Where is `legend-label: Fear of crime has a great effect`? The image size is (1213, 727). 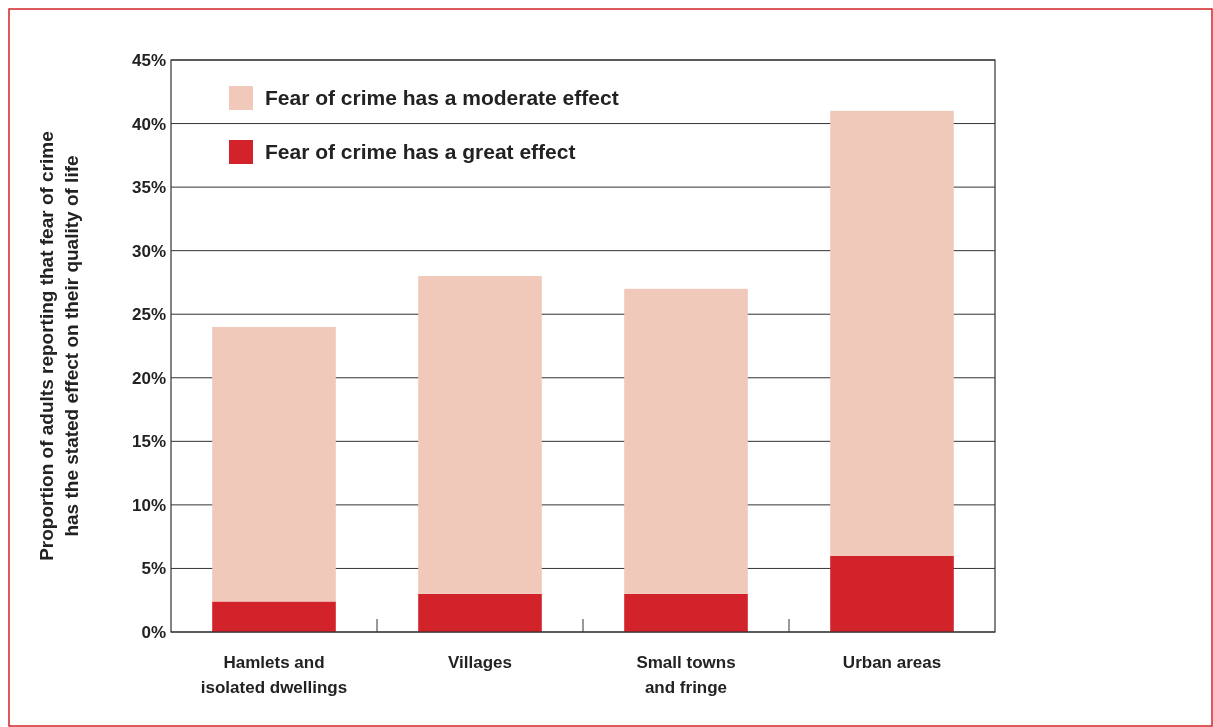 legend-label: Fear of crime has a great effect is located at coordinates (420, 152).